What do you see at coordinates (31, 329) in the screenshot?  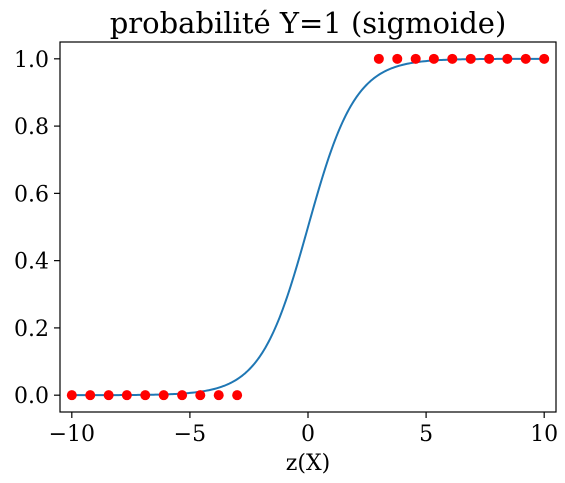 I see `y-tick-label: 0.2` at bounding box center [31, 329].